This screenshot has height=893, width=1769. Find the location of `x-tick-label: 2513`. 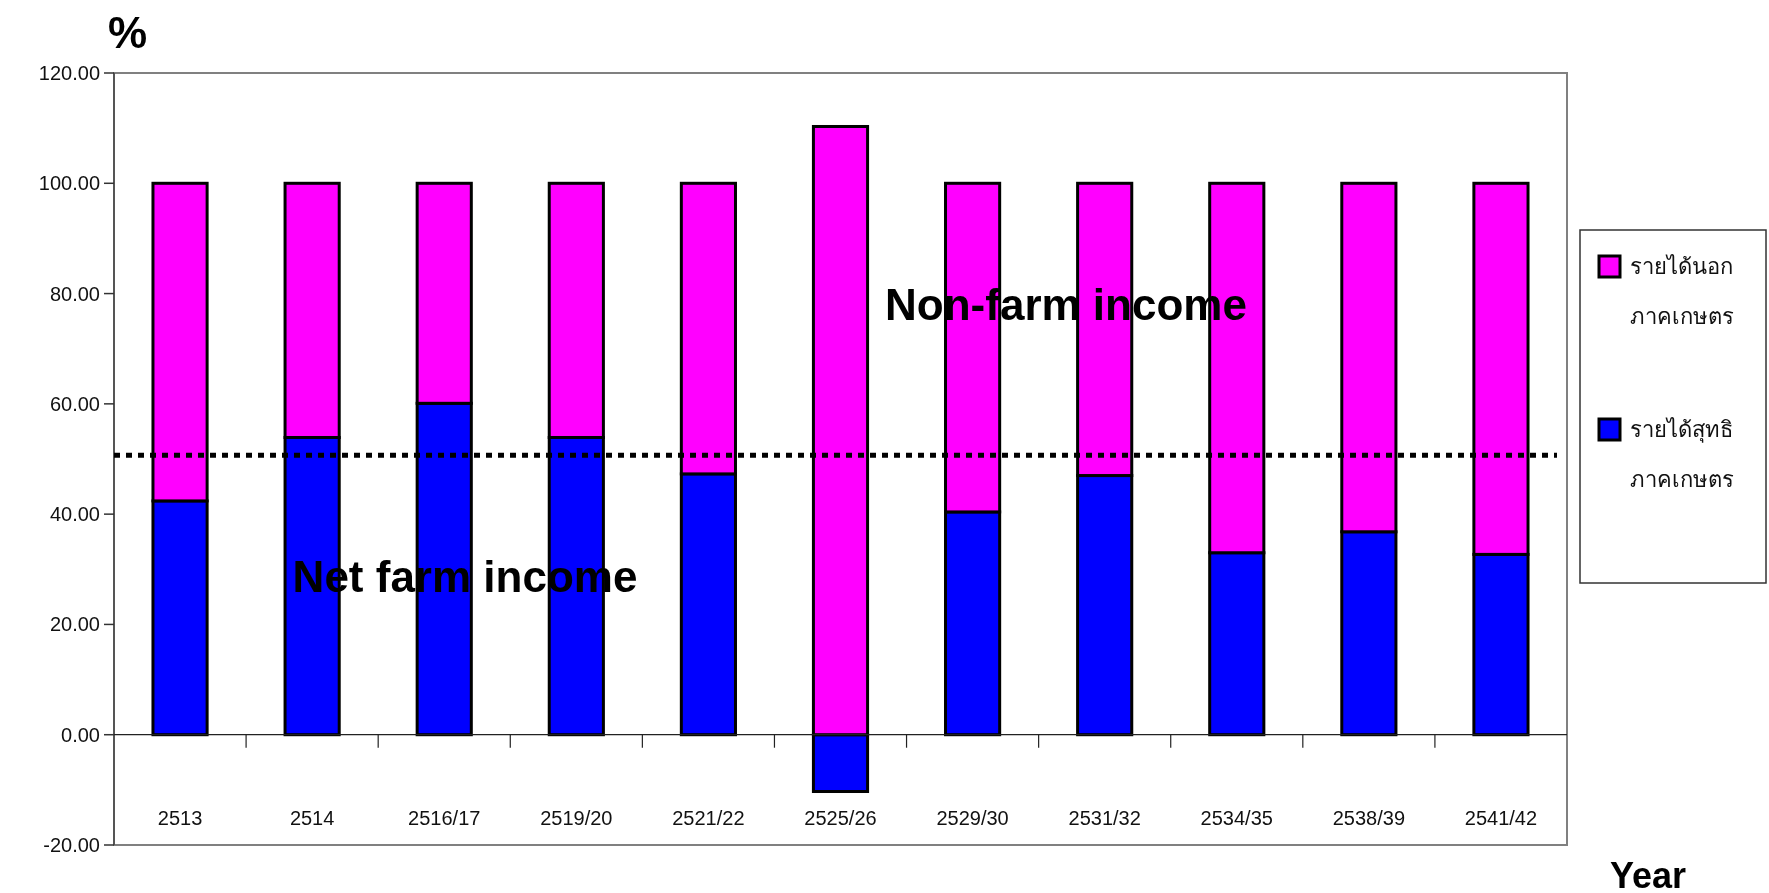

x-tick-label: 2513 is located at coordinates (180, 818).